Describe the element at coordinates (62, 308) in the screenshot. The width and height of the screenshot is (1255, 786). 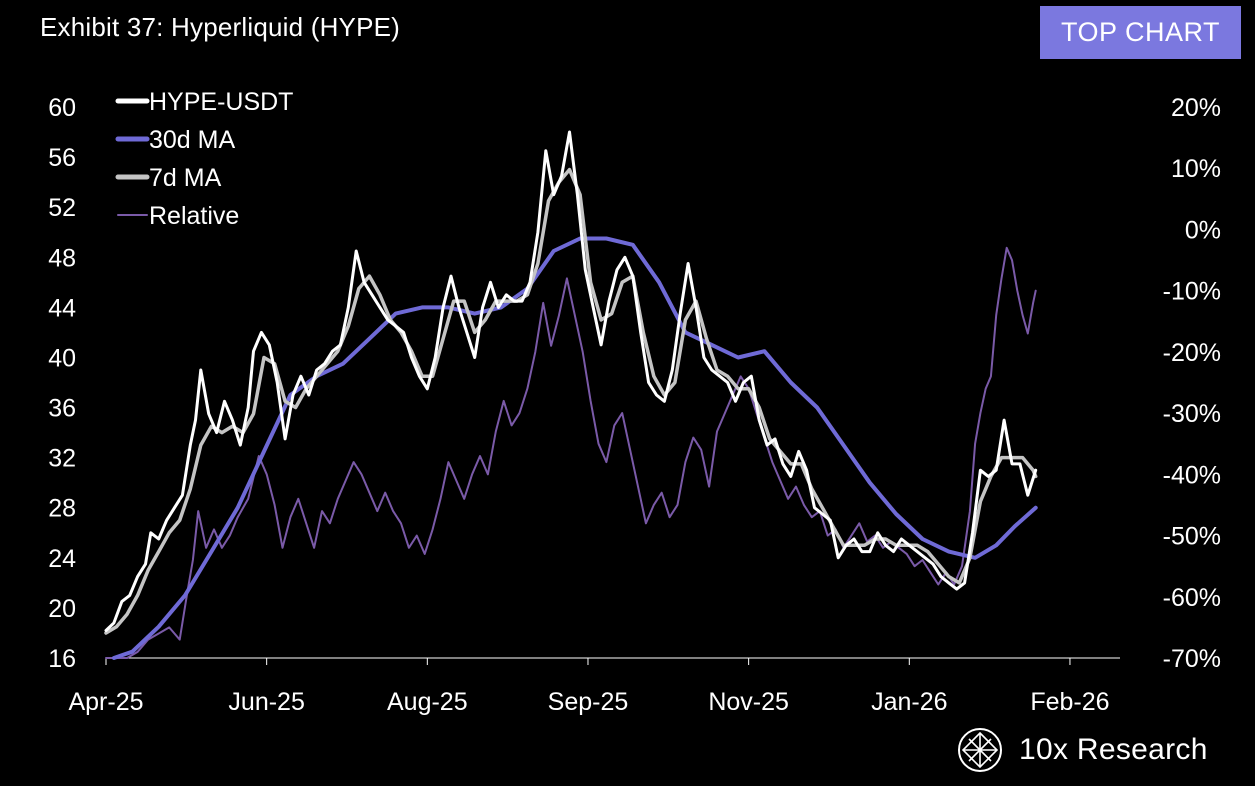
I see `y-left-tick-label: 44` at that location.